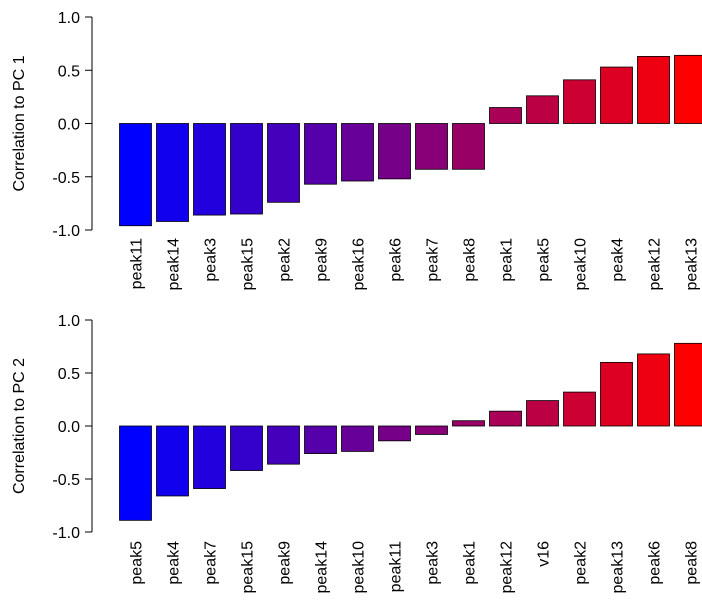 The width and height of the screenshot is (702, 603). I want to click on category-label: peak16, so click(359, 264).